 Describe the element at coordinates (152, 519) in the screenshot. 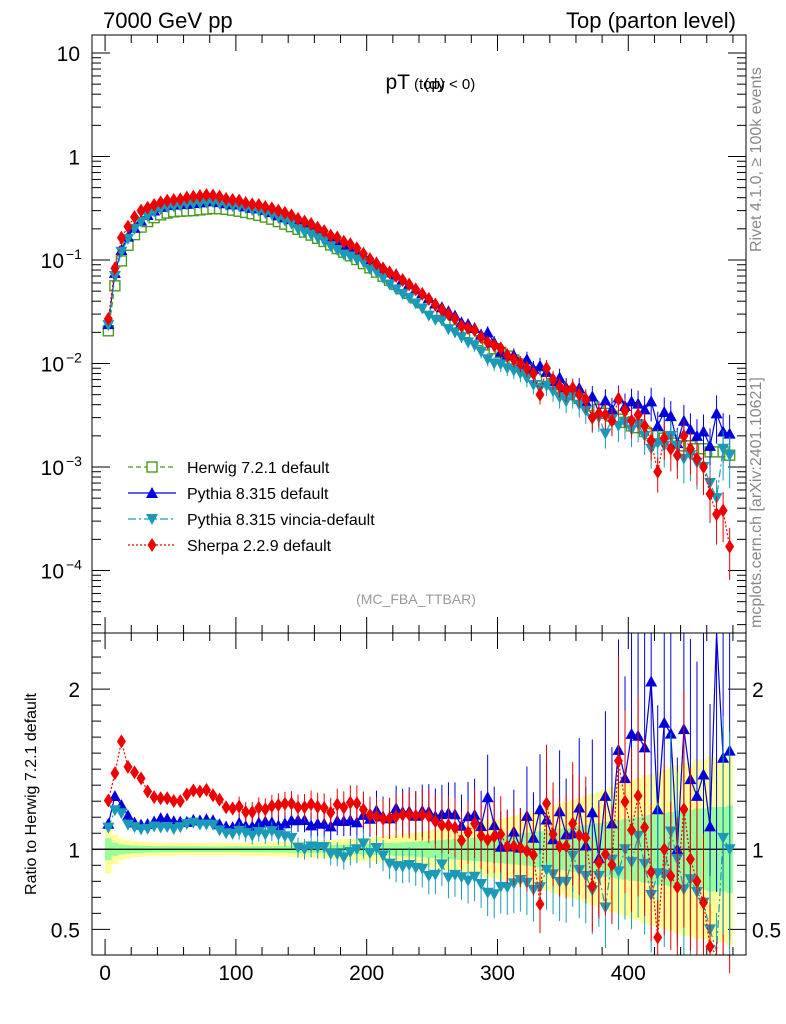

I see `legend-marker-vincia` at that location.